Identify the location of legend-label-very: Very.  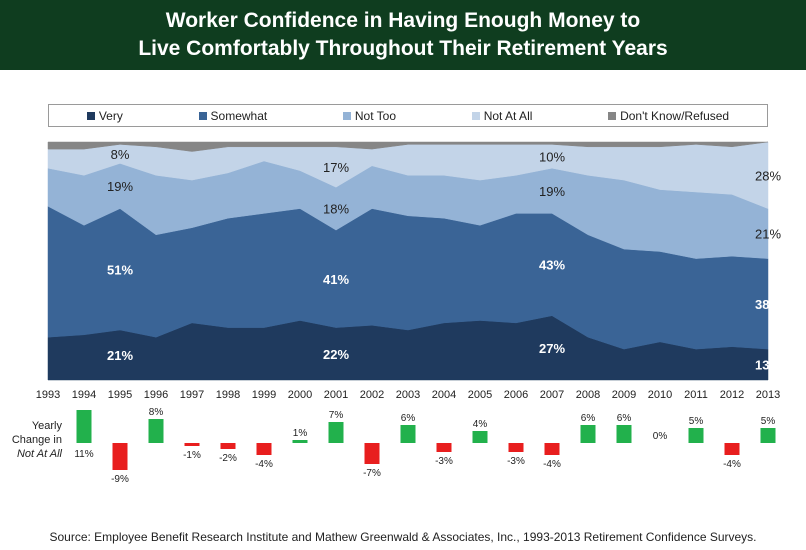
(110, 115).